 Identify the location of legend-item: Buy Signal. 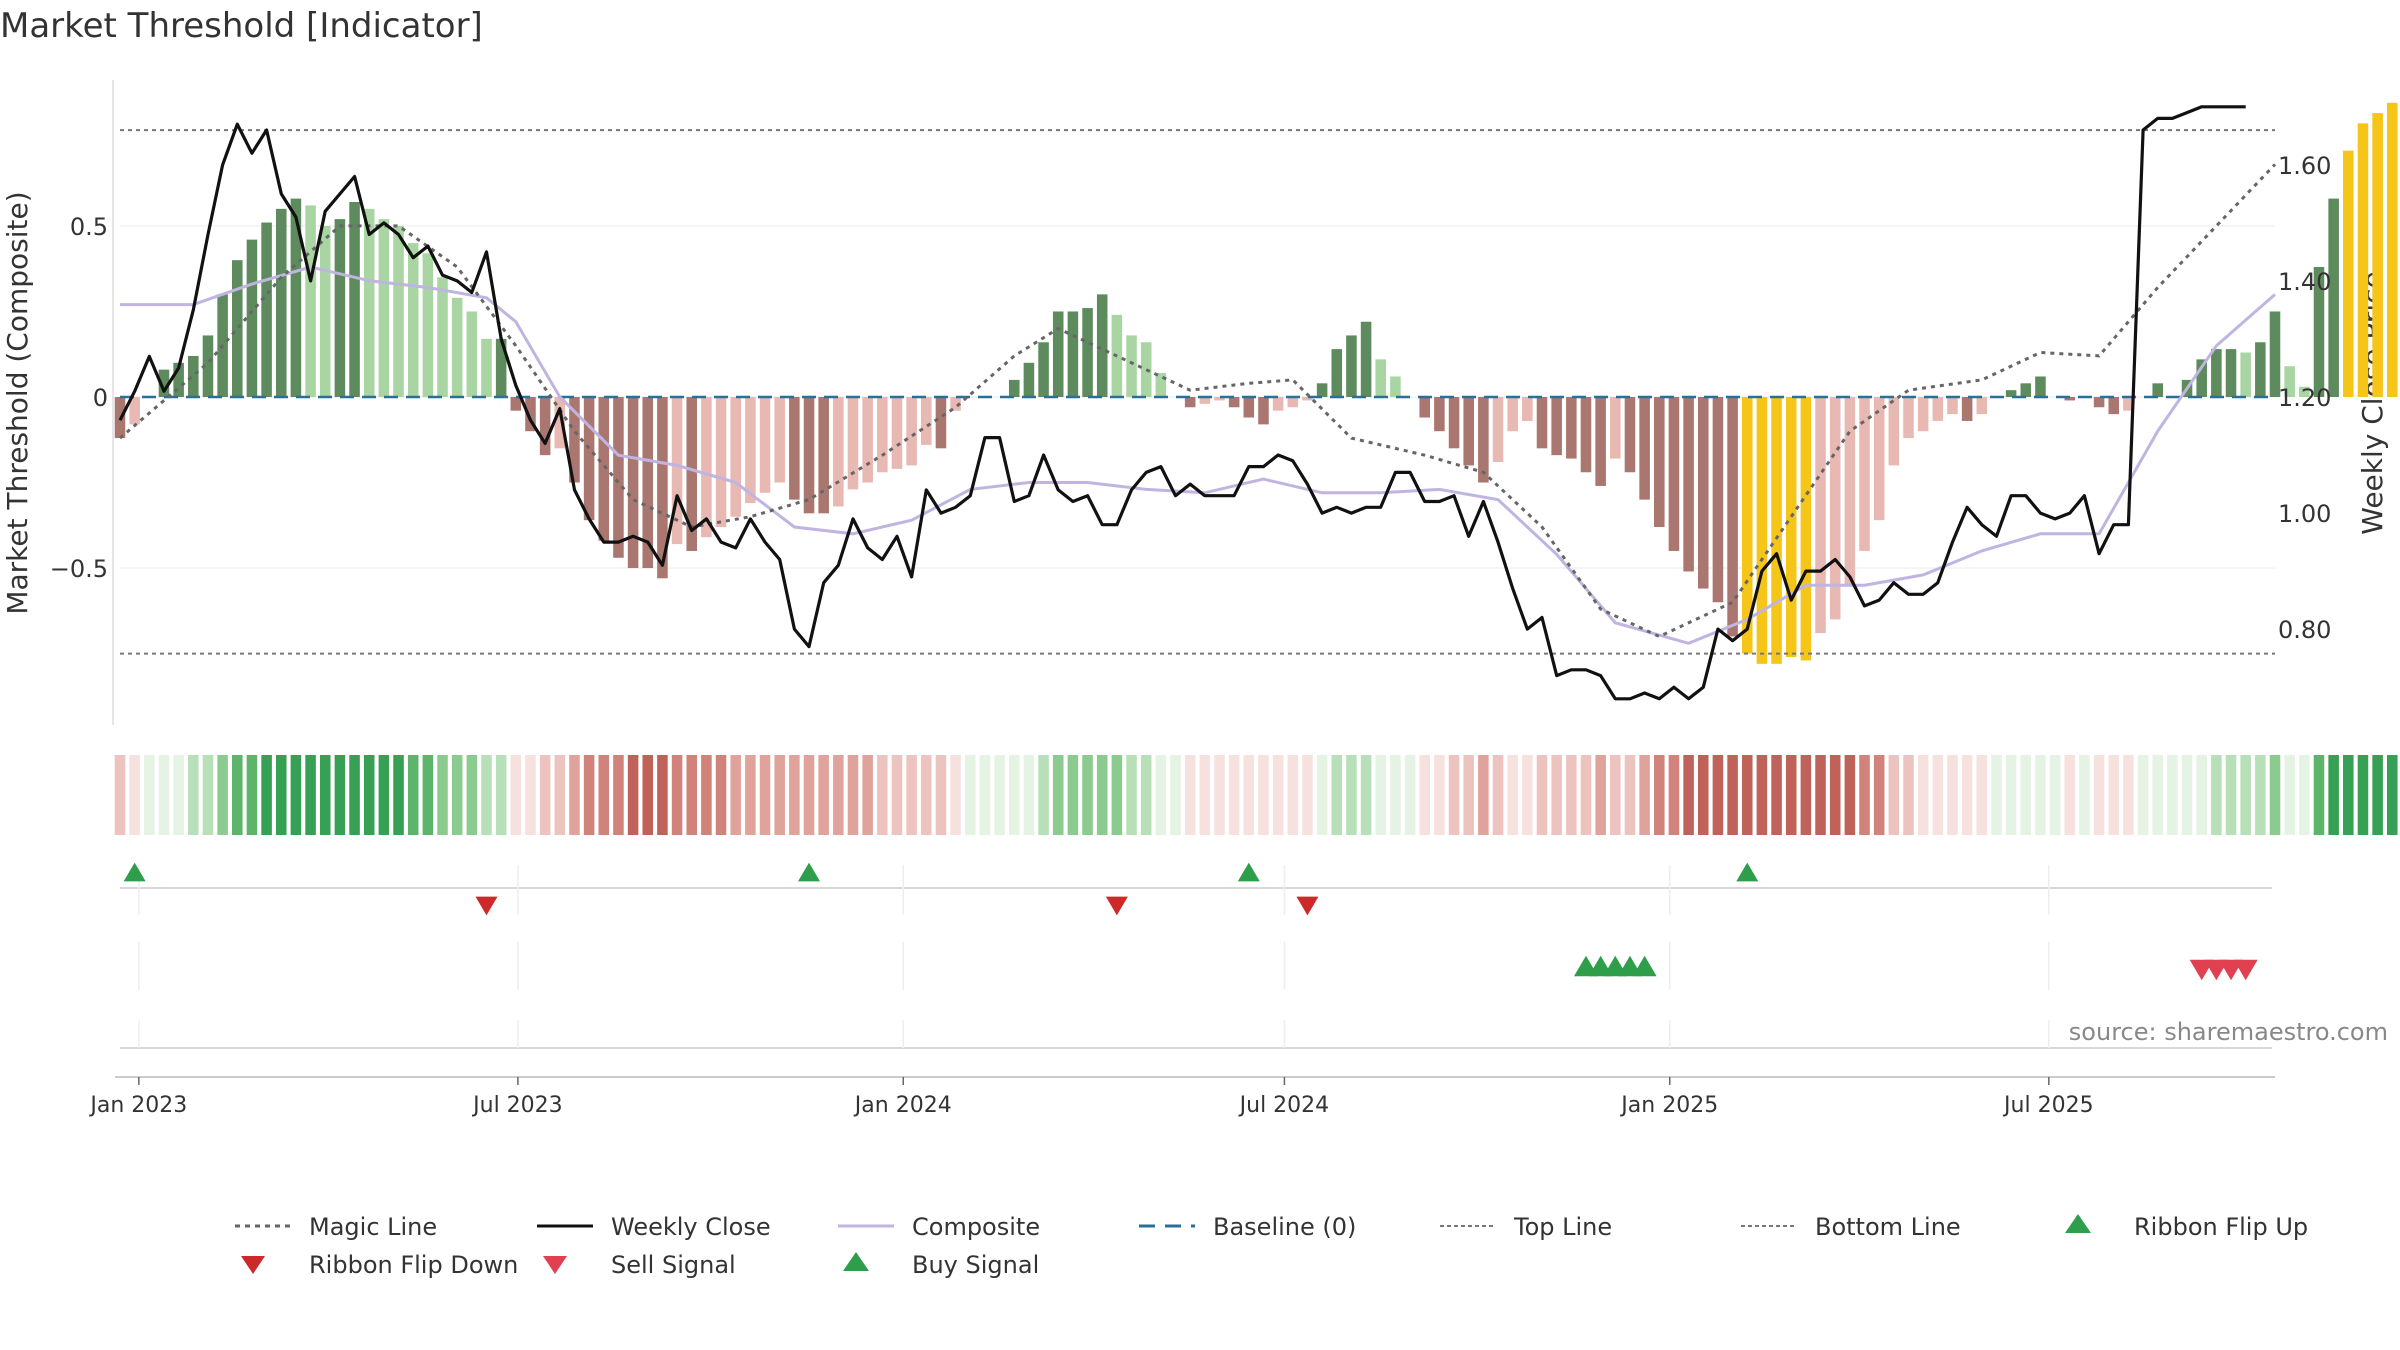
(941, 1265).